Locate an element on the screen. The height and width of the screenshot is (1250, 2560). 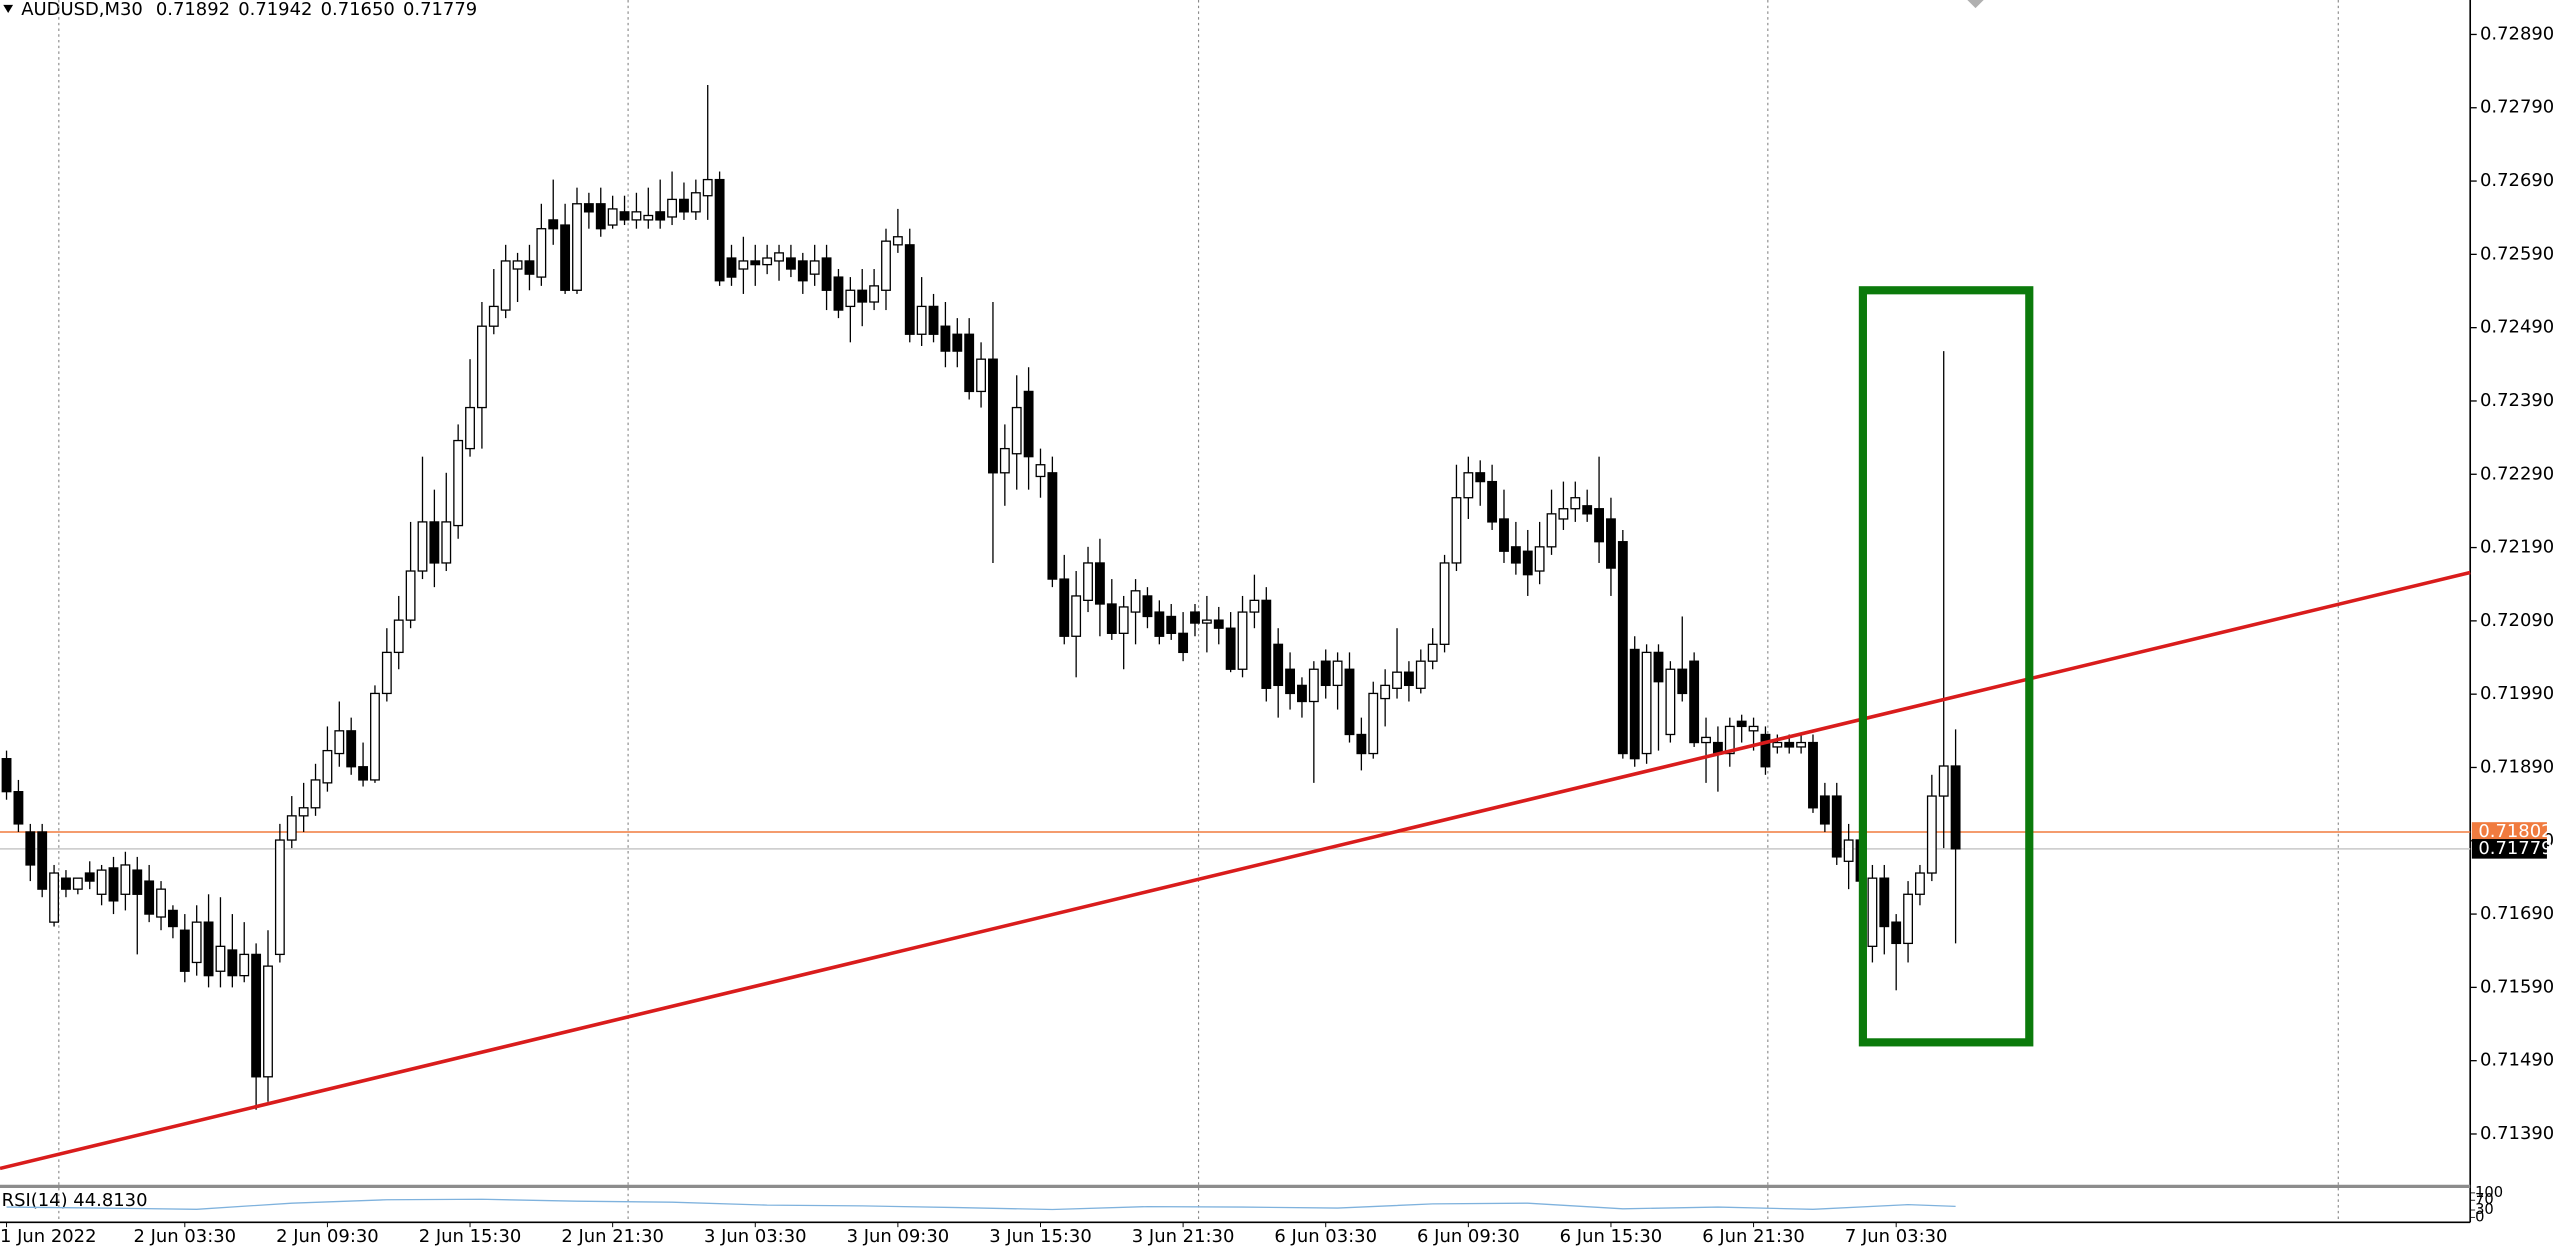
rsi-tick-label: 30 is located at coordinates (2484, 1209).